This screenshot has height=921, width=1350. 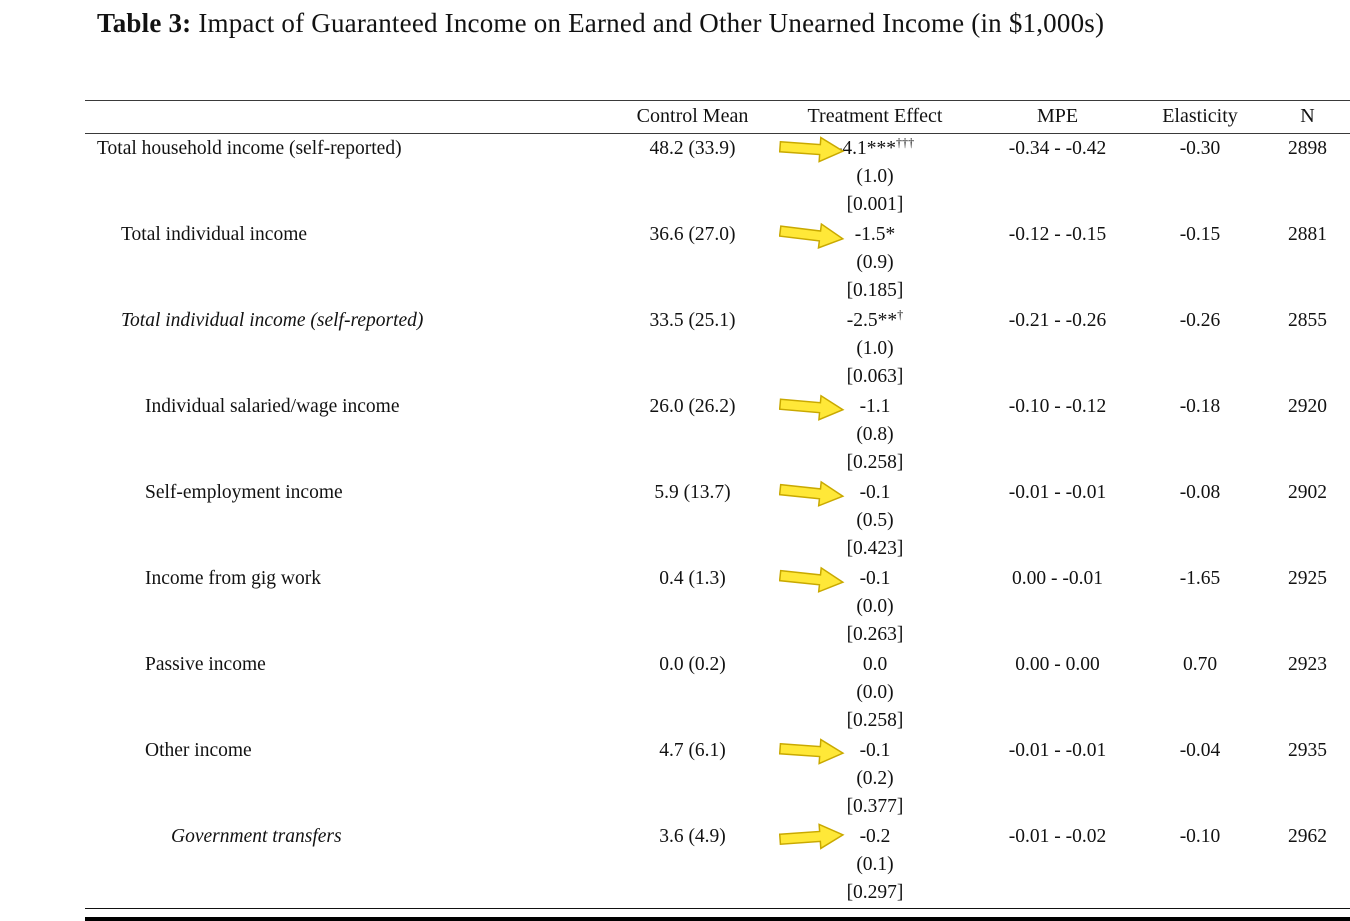 What do you see at coordinates (875, 263) in the screenshot?
I see `treatment-effect-cell: -1.5* (0.9) [0.185]` at bounding box center [875, 263].